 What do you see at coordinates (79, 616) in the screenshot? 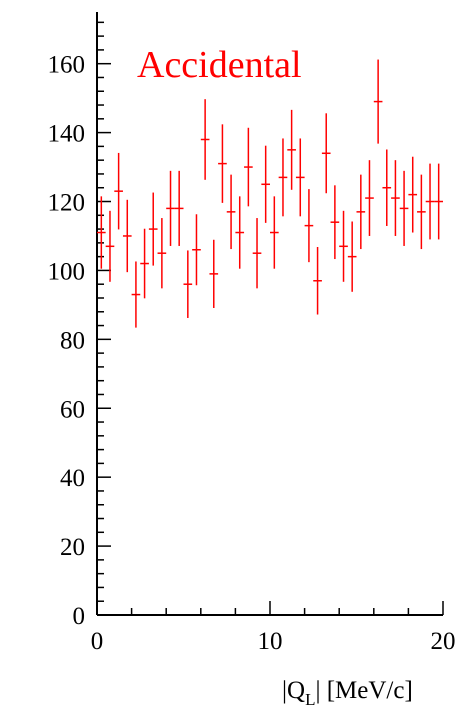
I see `y-tick-label: 0` at bounding box center [79, 616].